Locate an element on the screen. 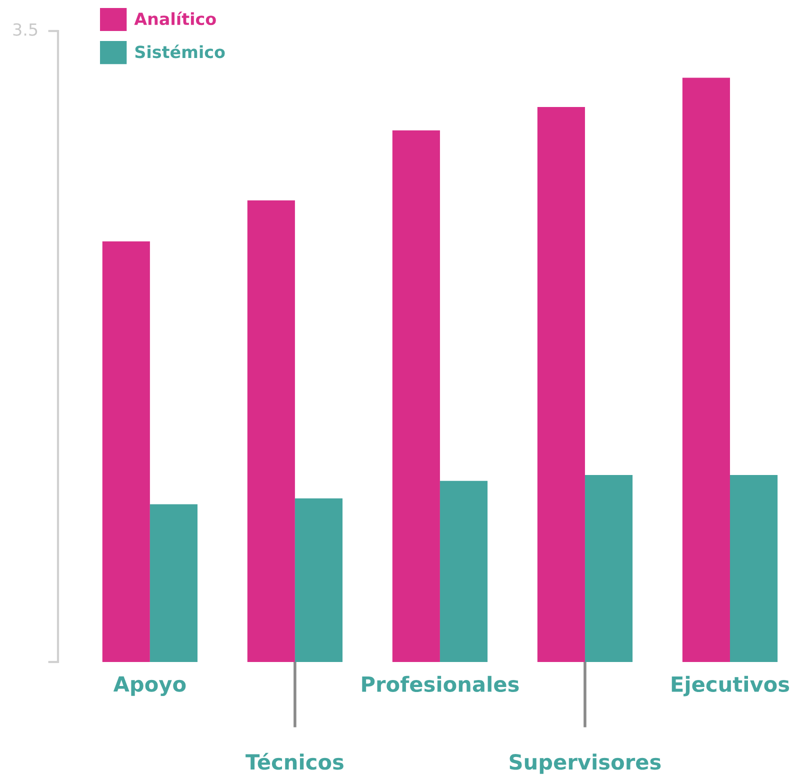 The image size is (798, 779). x-tick-label: Técnicos is located at coordinates (295, 761).